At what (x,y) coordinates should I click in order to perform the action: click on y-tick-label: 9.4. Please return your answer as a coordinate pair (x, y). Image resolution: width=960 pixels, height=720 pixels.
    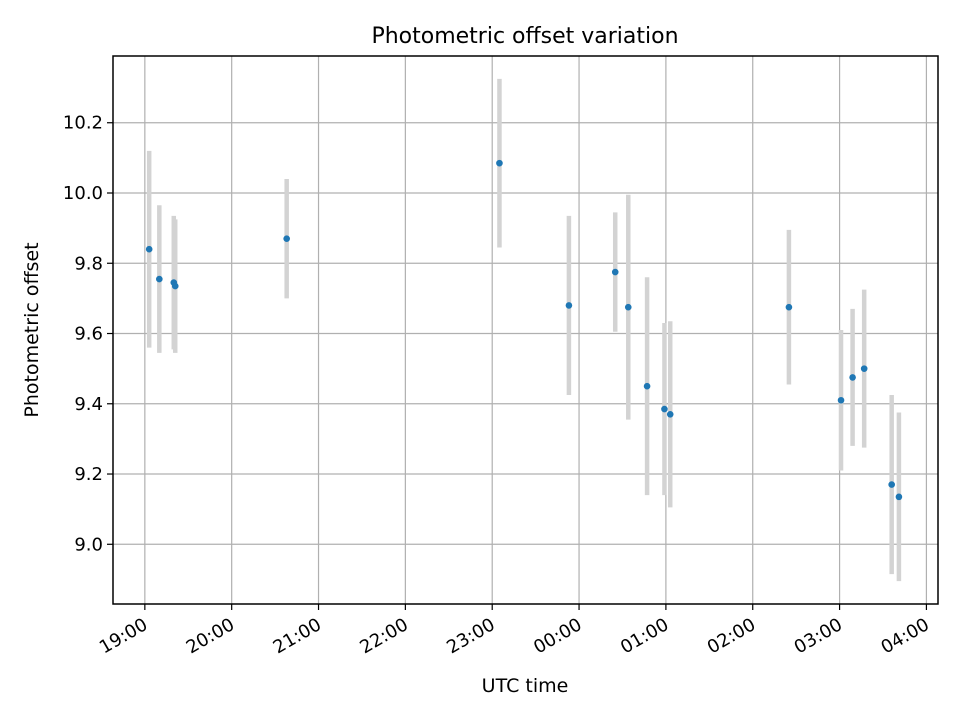
    Looking at the image, I should click on (88, 404).